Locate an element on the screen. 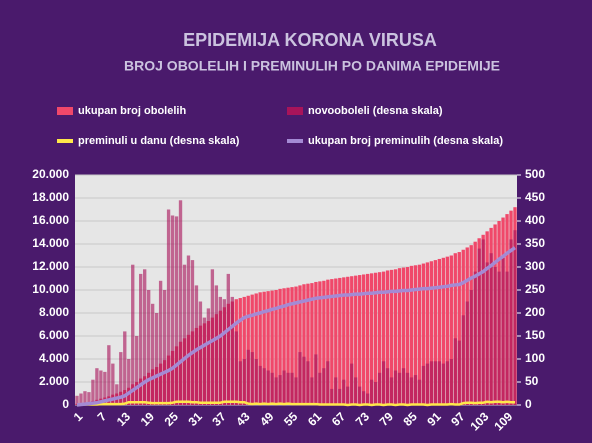 This screenshot has width=592, height=443. y-tick-label: 8.000 is located at coordinates (54, 312).